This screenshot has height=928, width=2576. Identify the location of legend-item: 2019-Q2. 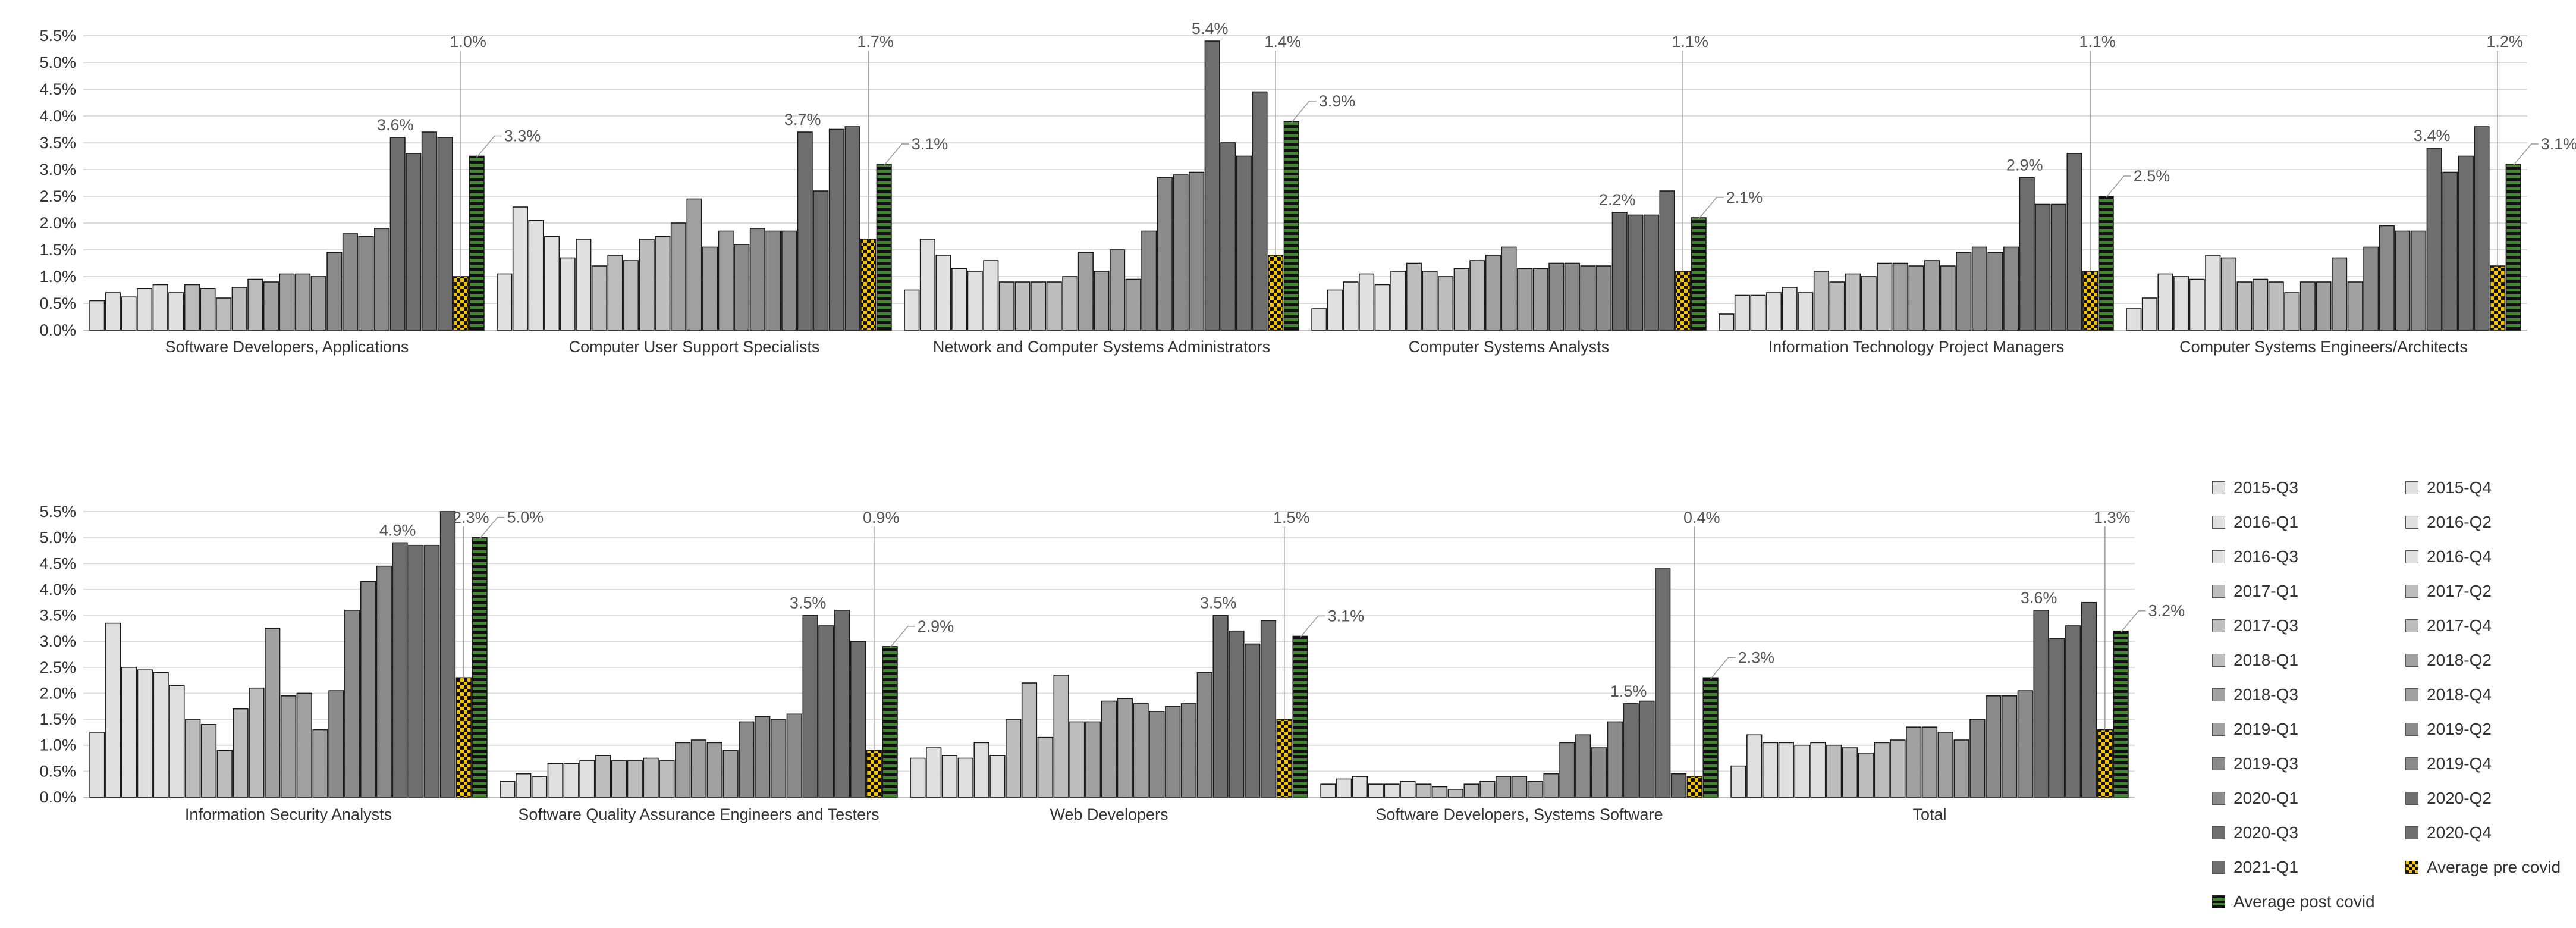
(2448, 729).